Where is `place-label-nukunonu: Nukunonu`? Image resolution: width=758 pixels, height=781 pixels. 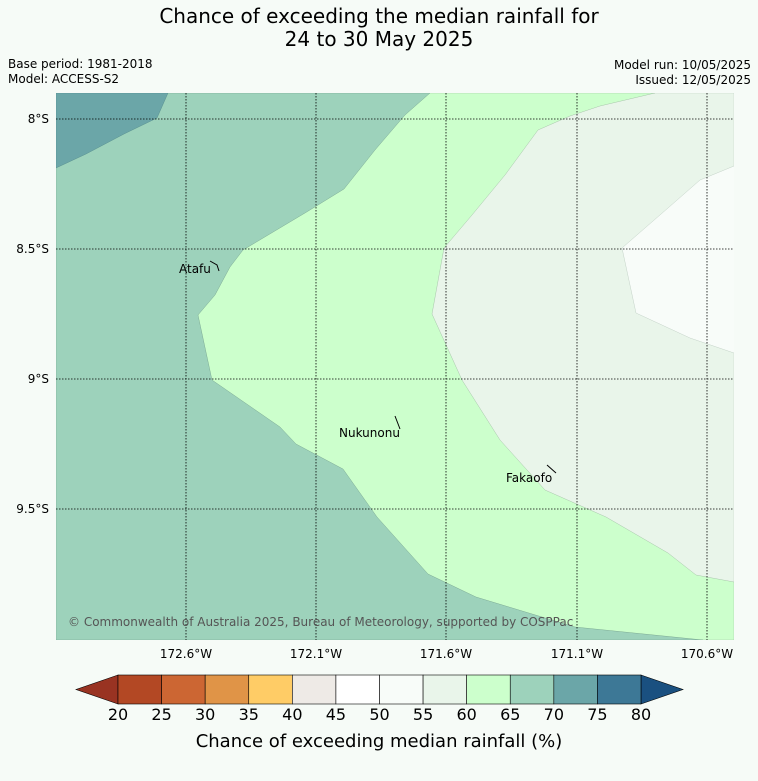 place-label-nukunonu: Nukunonu is located at coordinates (369, 433).